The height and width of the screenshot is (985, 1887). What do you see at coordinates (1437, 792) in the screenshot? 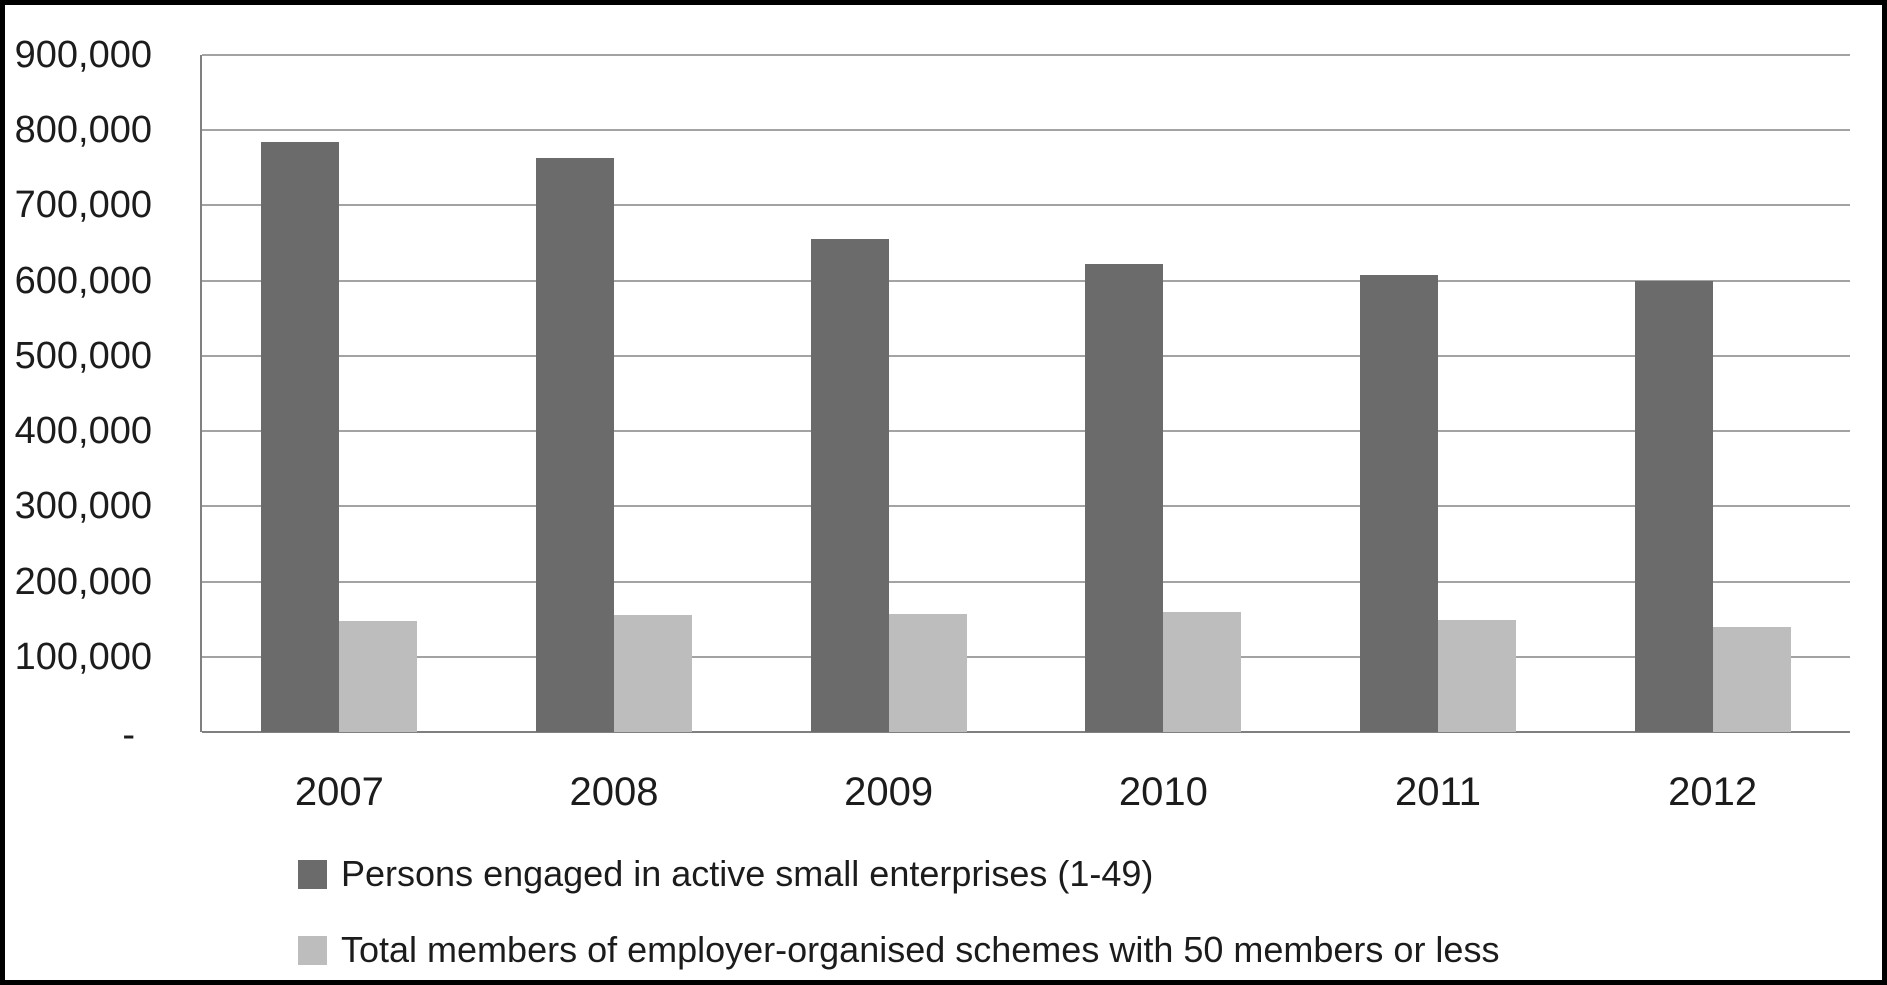
I see `x-tick-label-2011: 2011` at bounding box center [1437, 792].